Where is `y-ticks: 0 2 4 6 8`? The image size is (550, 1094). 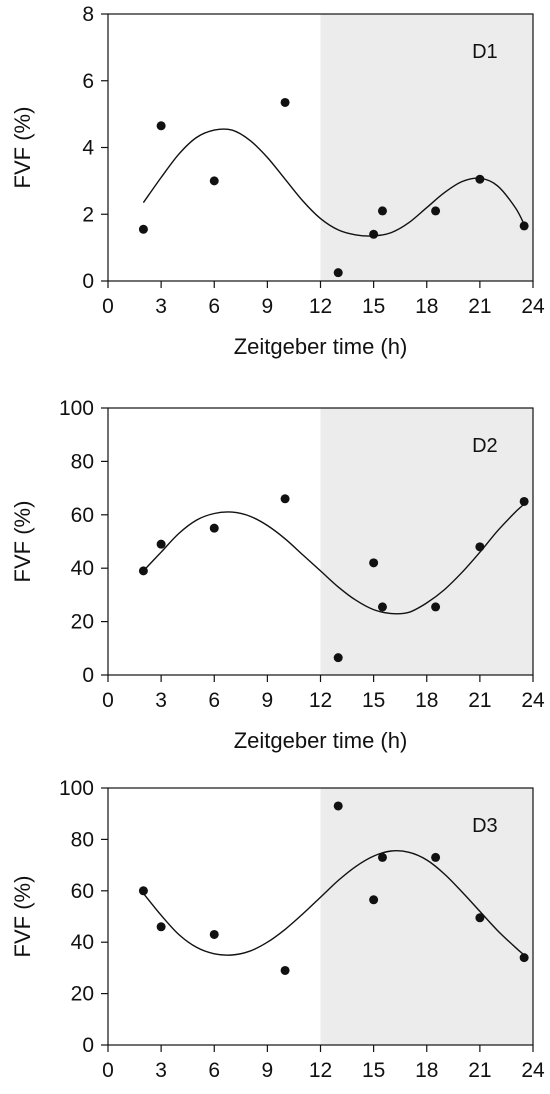 y-ticks: 0 2 4 6 8 is located at coordinates (95, 148).